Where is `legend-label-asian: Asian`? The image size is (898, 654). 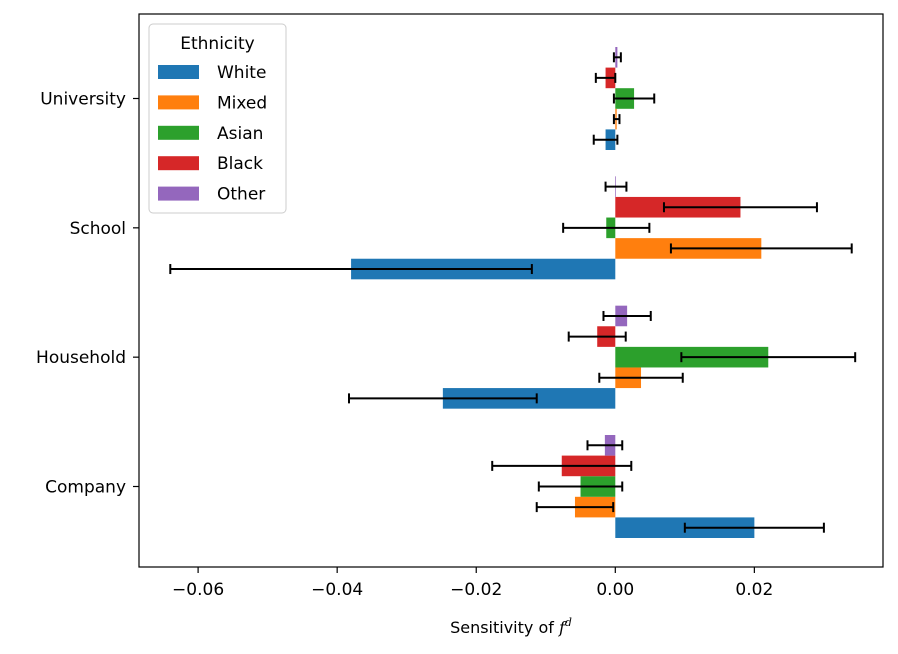 legend-label-asian: Asian is located at coordinates (240, 134).